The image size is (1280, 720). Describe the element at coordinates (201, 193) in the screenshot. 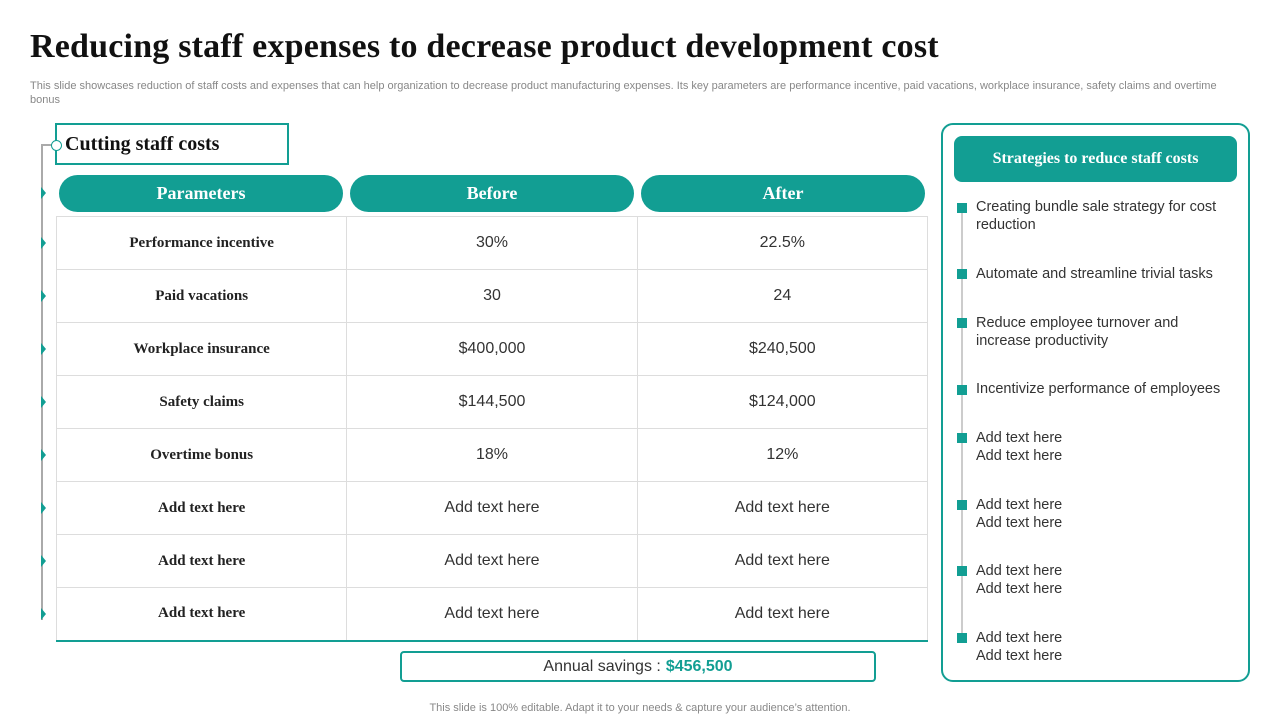

I see `header-parameters: Parameters` at that location.